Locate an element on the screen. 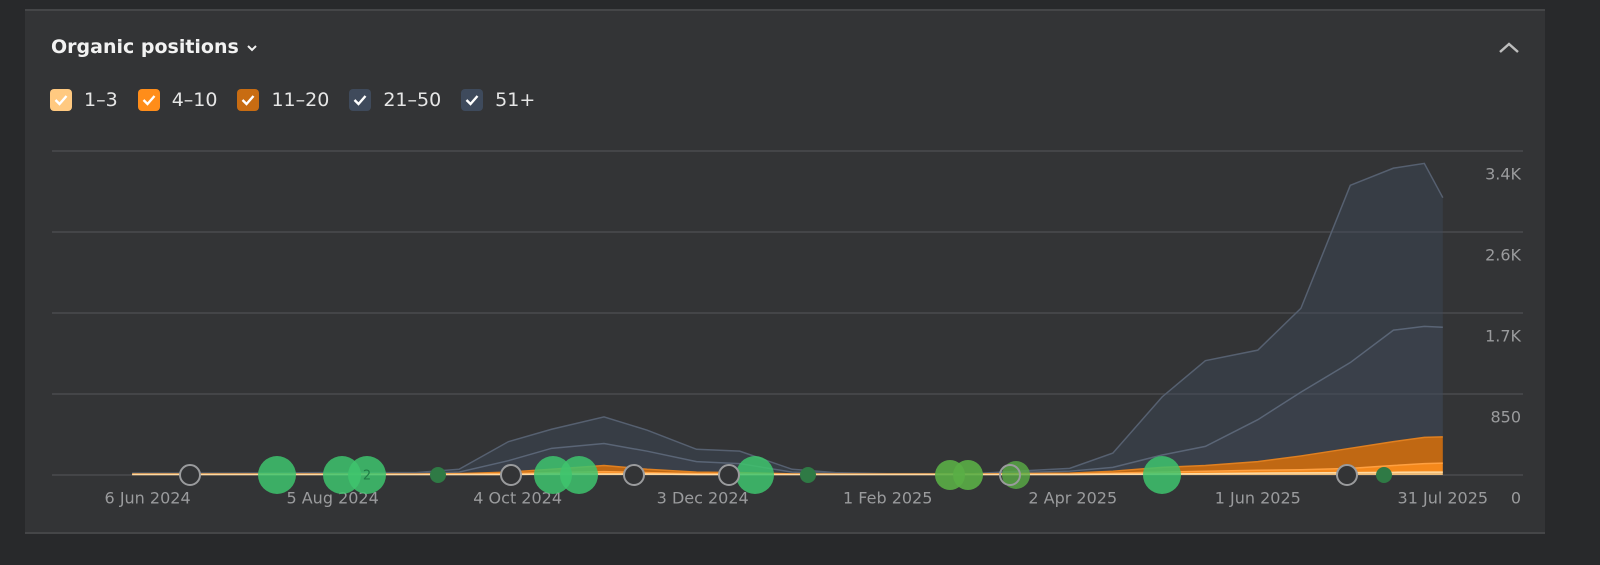 The height and width of the screenshot is (565, 1600). event-count: 2 is located at coordinates (367, 476).